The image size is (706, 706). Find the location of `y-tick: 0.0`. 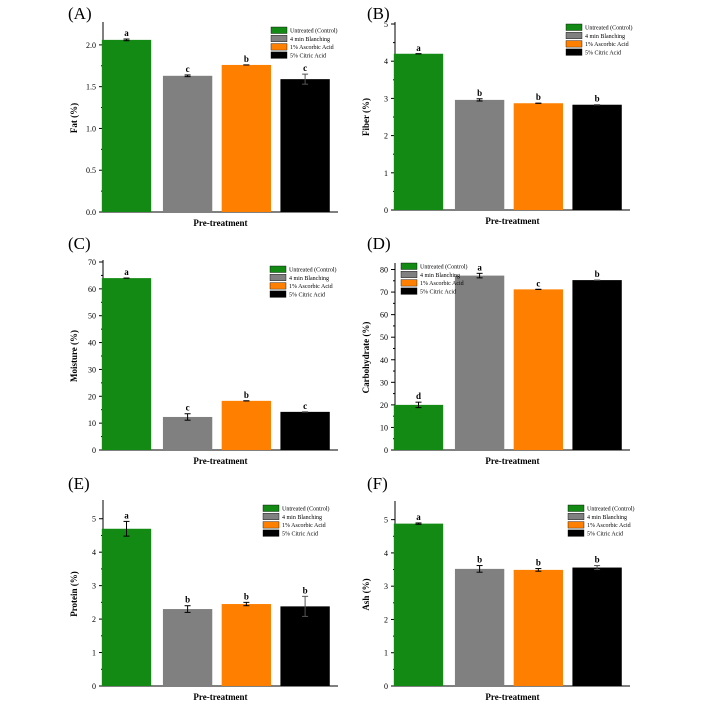

y-tick: 0.0 is located at coordinates (94, 203).